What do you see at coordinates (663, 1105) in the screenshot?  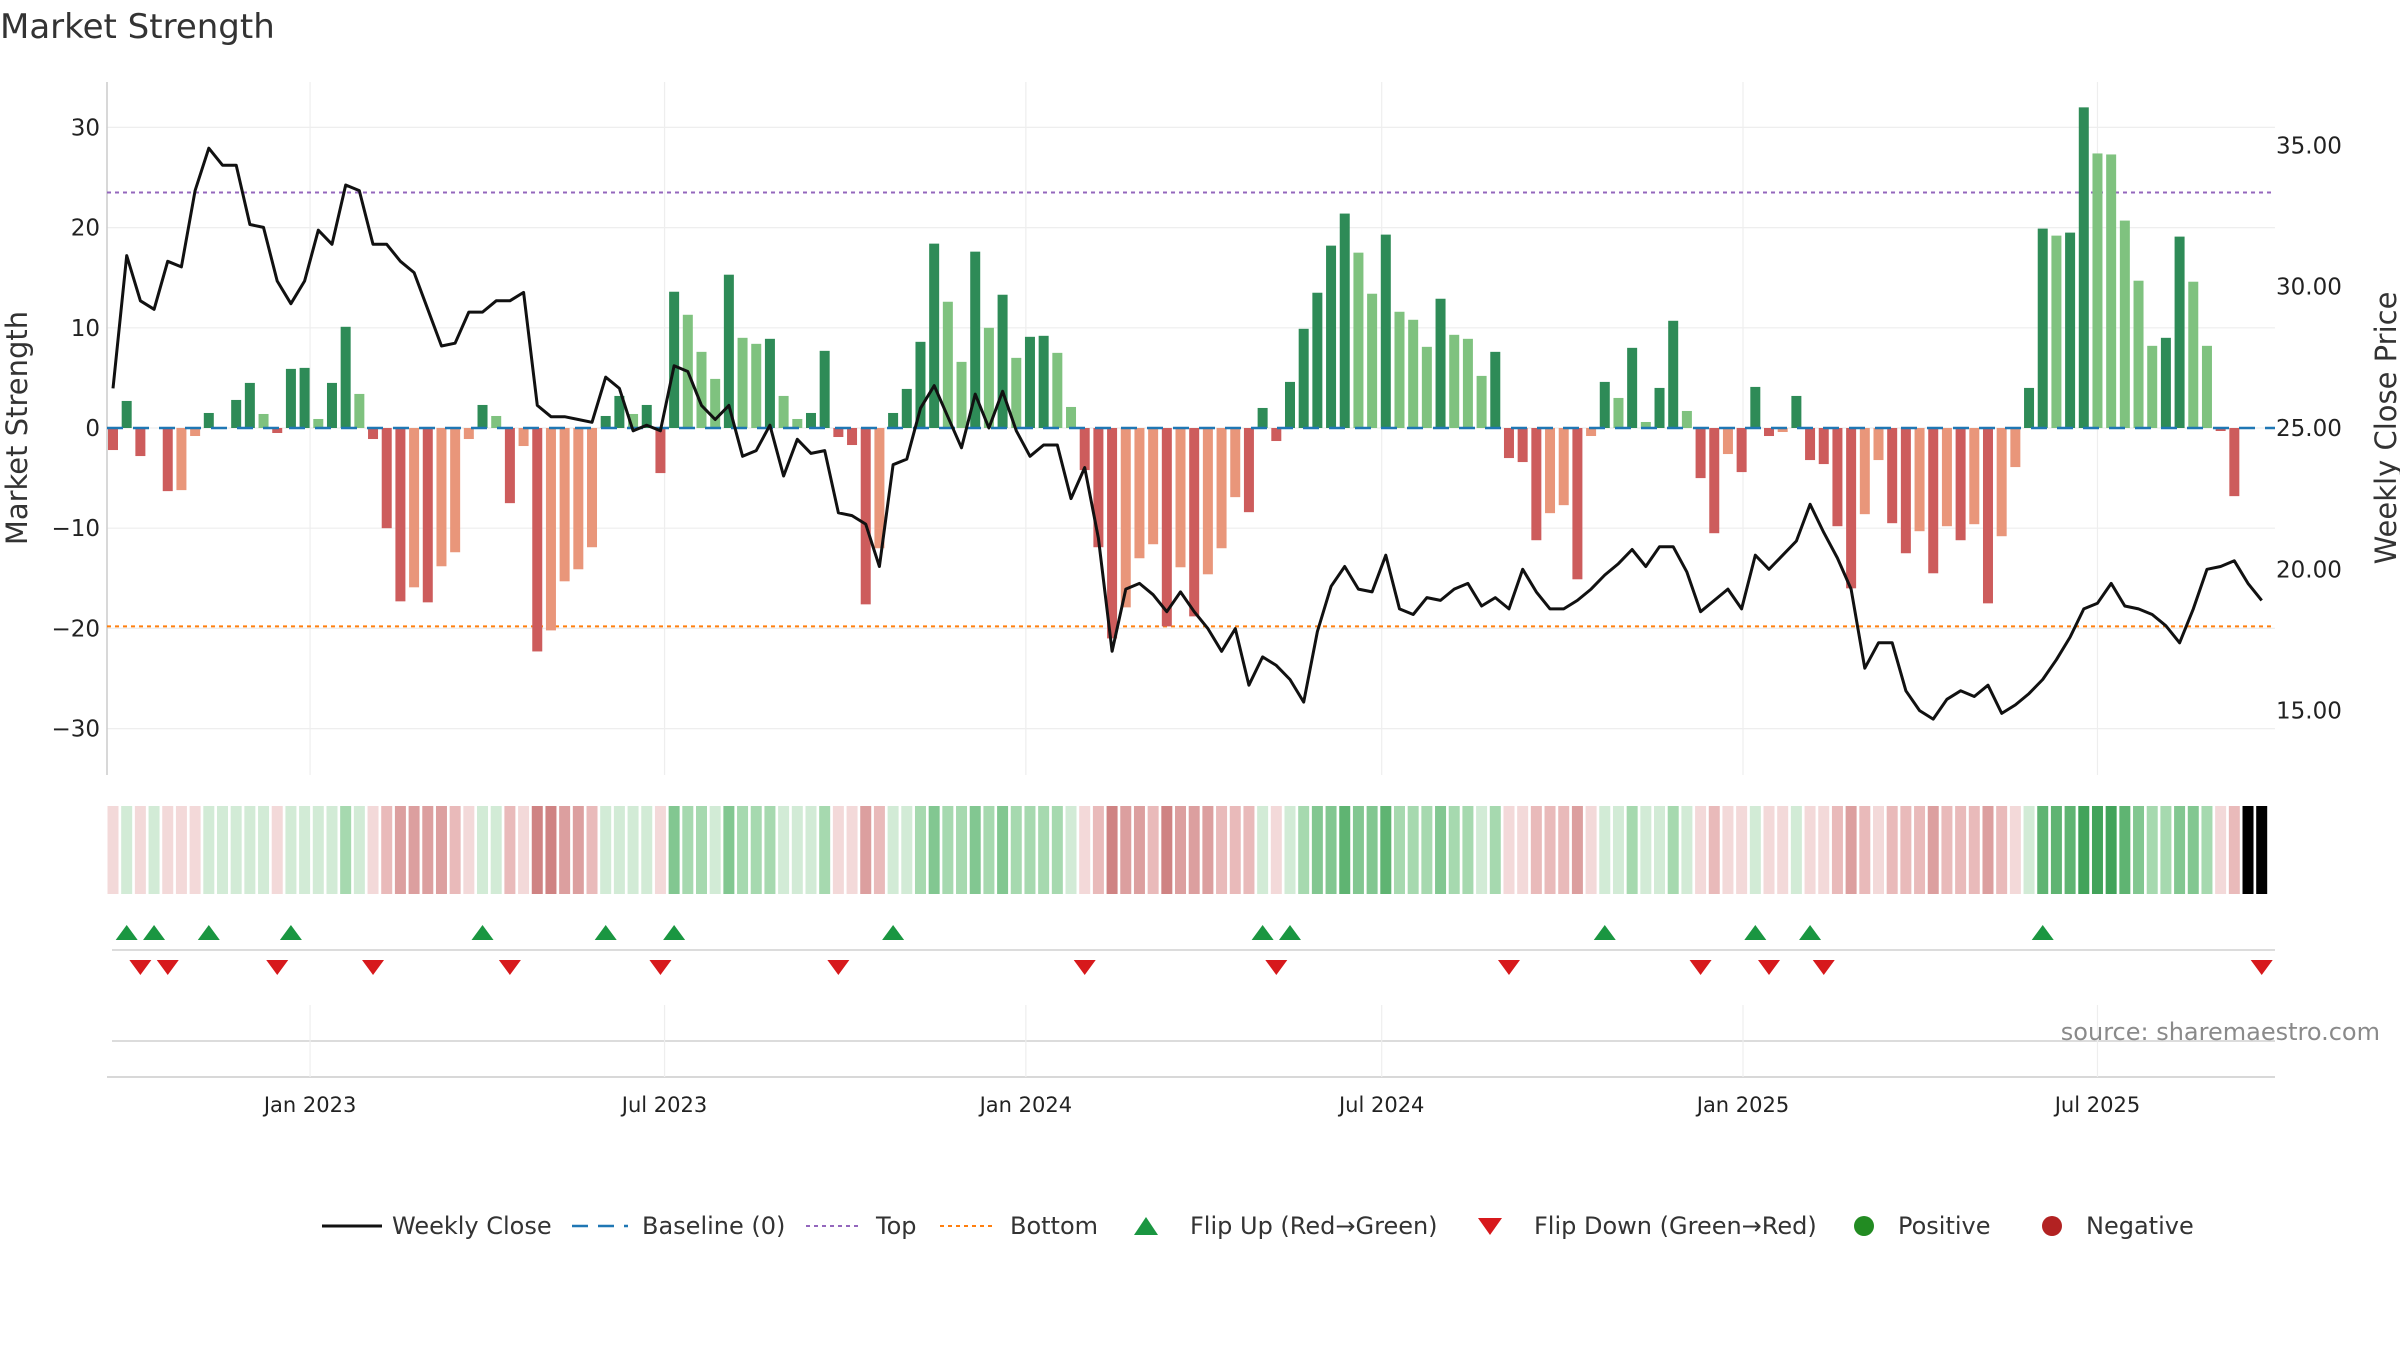 I see `x-tick-label: Jul 2023` at bounding box center [663, 1105].